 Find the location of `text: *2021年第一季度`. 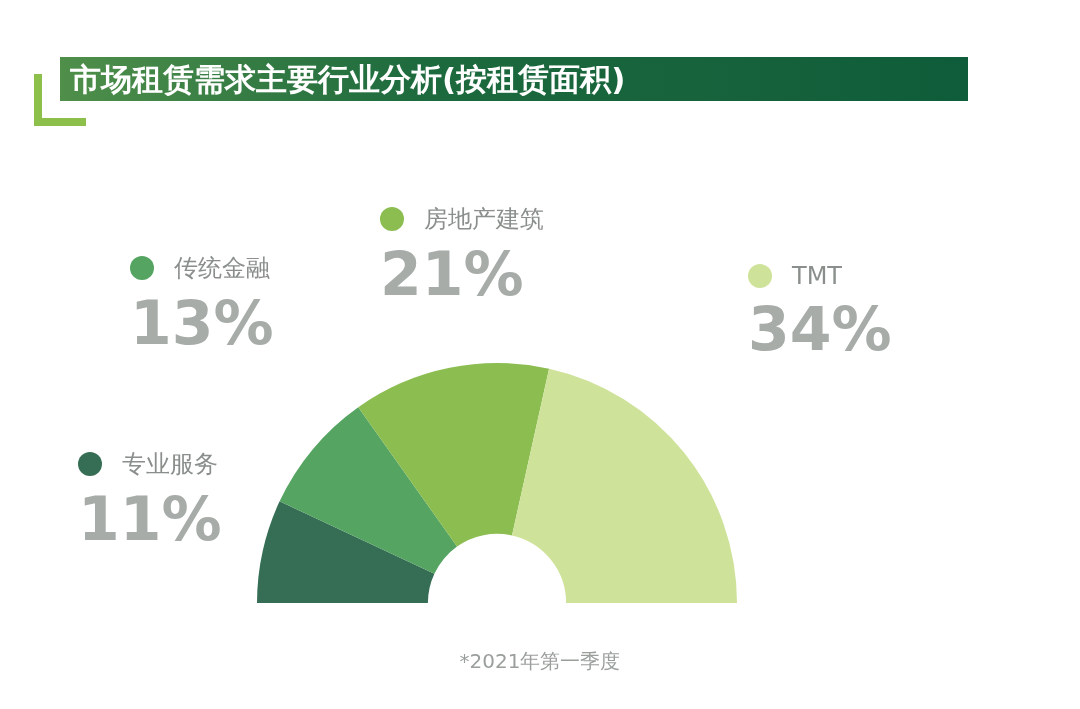

text: *2021年第一季度 is located at coordinates (540, 661).